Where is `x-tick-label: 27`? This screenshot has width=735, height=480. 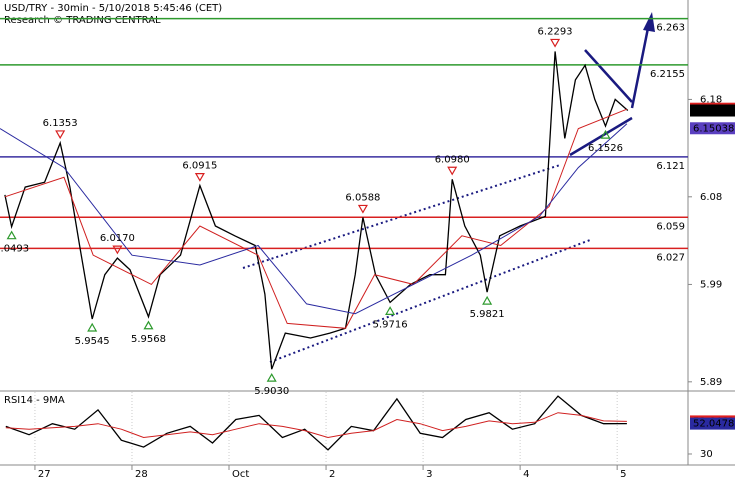 x-tick-label: 27 is located at coordinates (44, 474).